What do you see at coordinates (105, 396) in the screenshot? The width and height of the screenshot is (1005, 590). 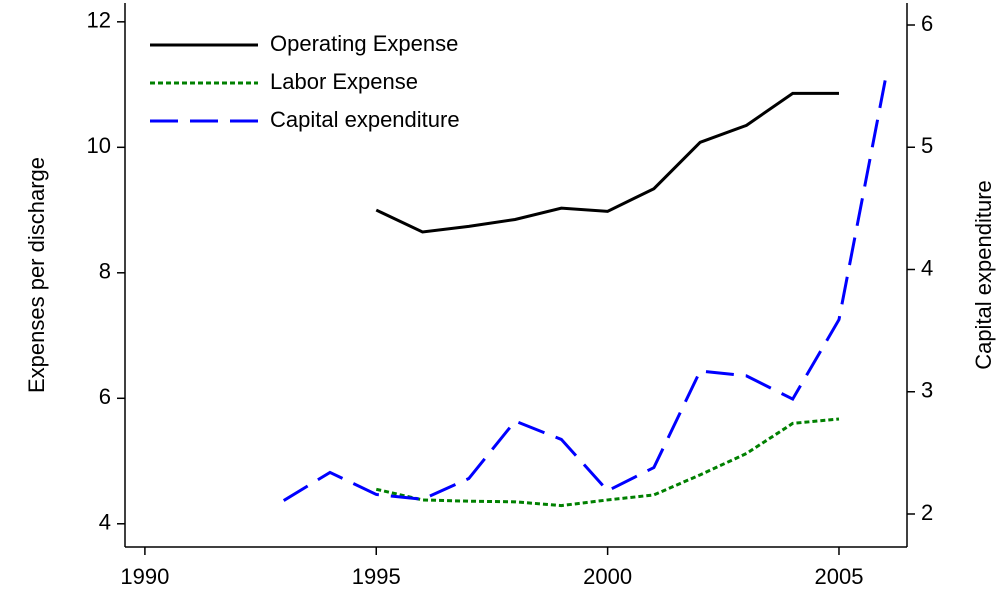 I see `y-tick-label: 6` at bounding box center [105, 396].